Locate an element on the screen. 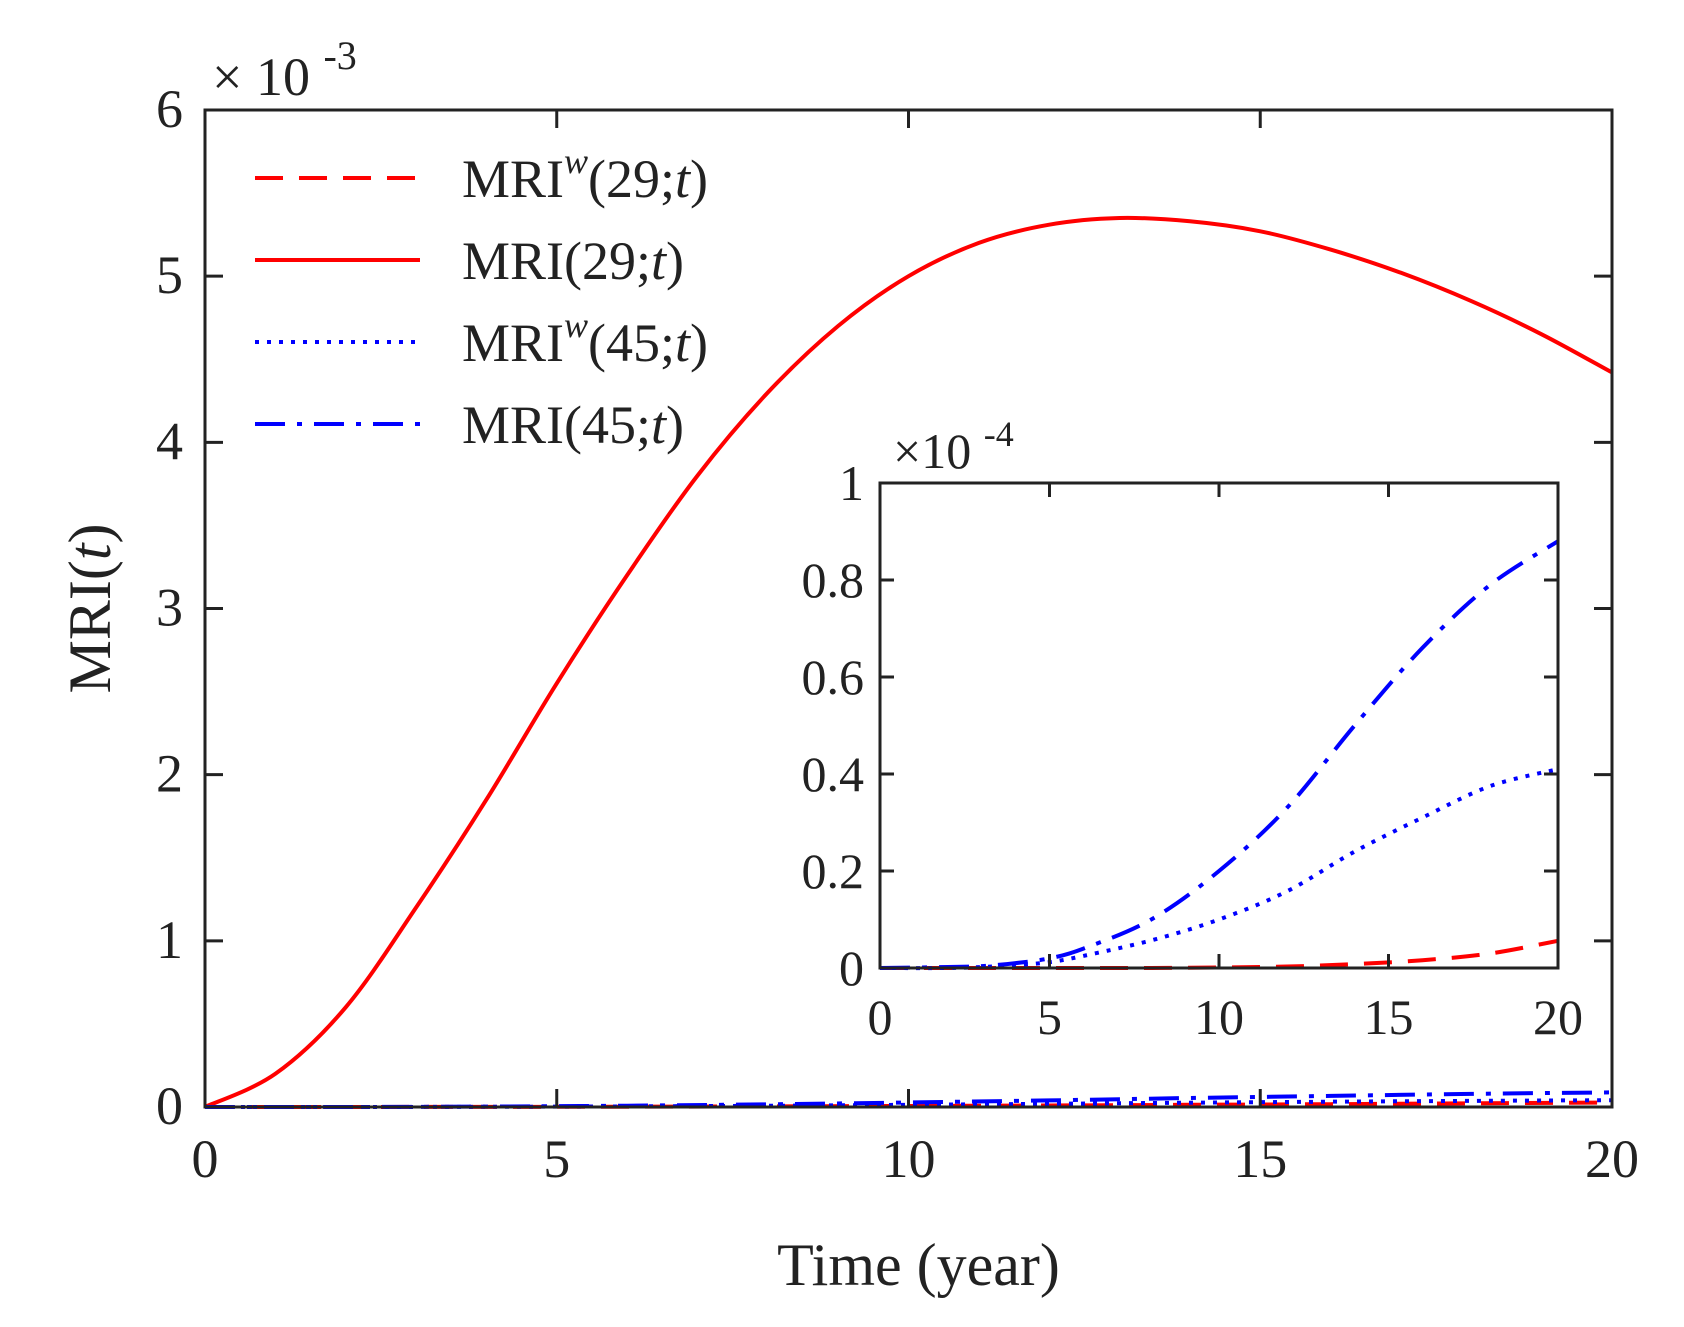  main-y-tick-label: 2 is located at coordinates (169, 774).